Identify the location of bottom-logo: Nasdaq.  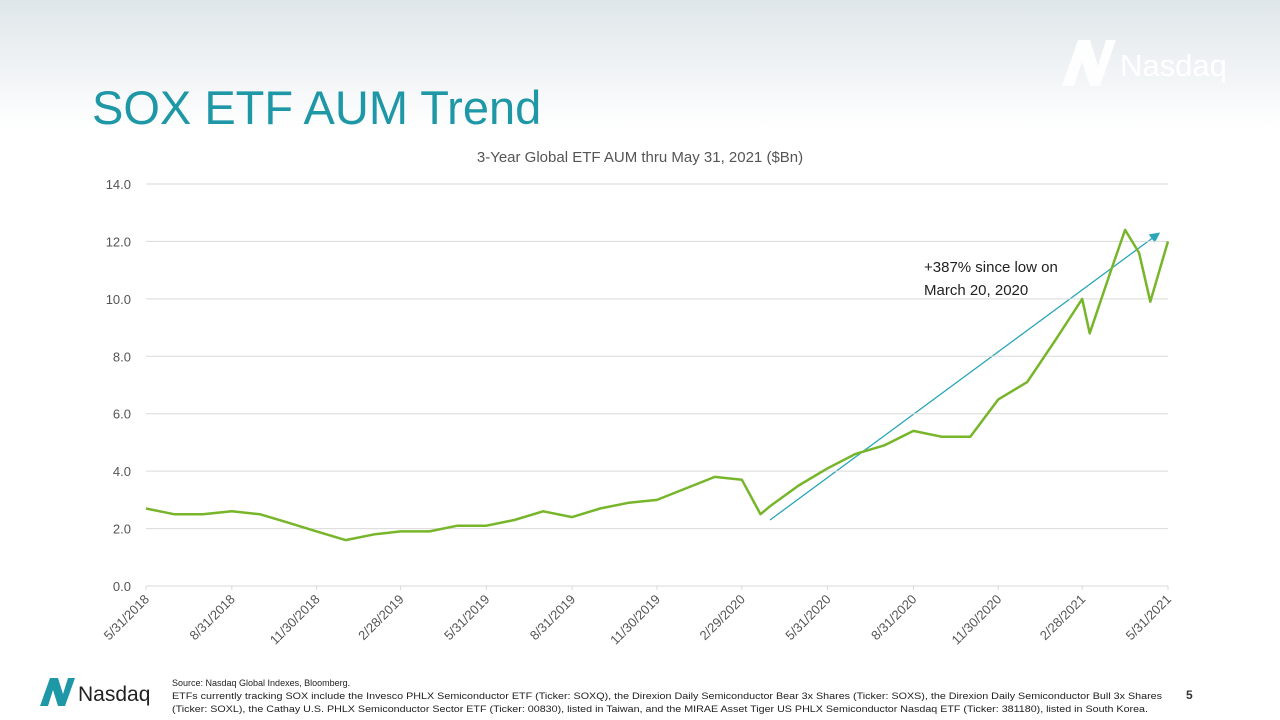
(95, 692).